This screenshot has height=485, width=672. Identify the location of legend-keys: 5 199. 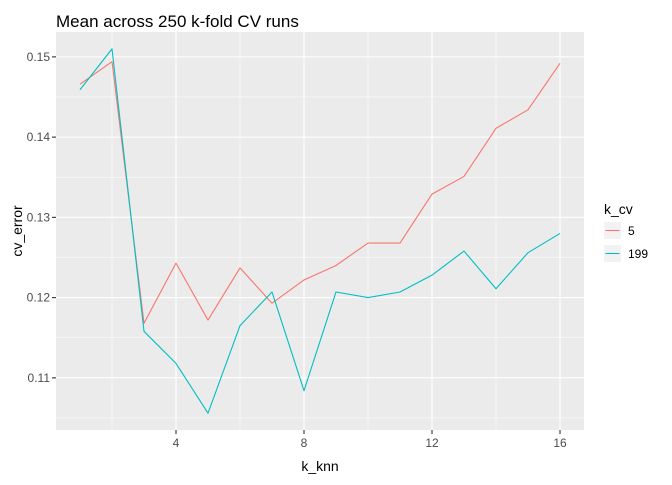
(626, 242).